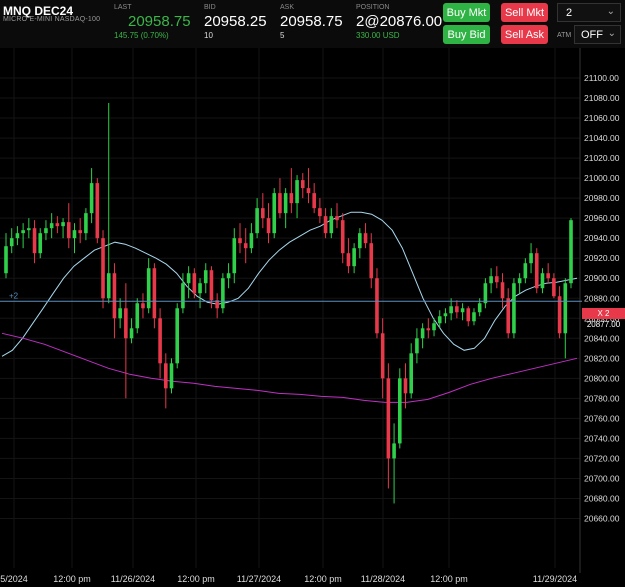  Describe the element at coordinates (373, 7) in the screenshot. I see `position-label: POSITION` at that location.